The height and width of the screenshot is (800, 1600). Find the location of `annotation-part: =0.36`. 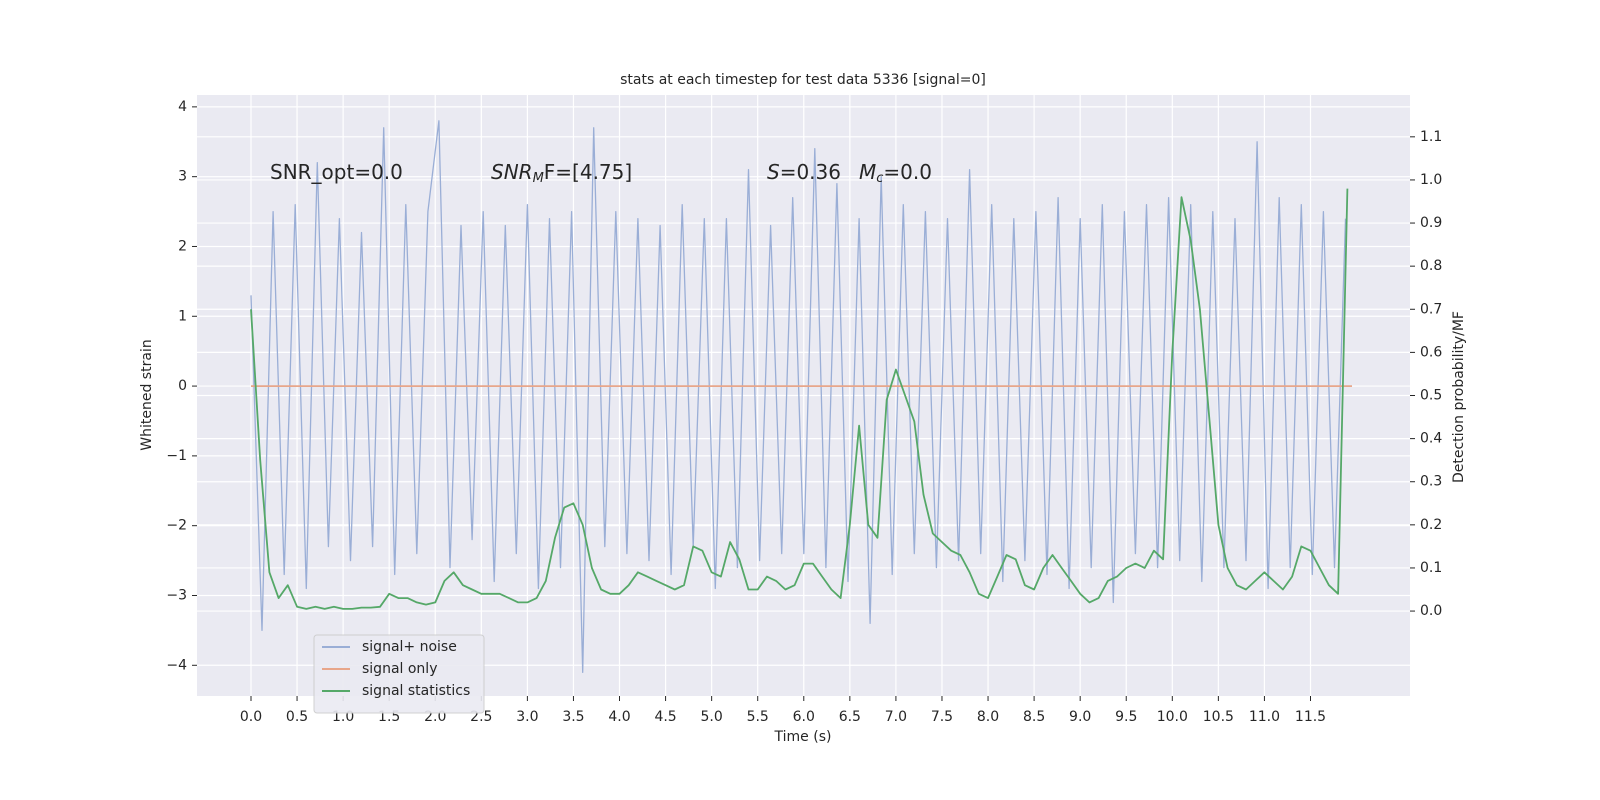

annotation-part: =0.36 is located at coordinates (810, 172).